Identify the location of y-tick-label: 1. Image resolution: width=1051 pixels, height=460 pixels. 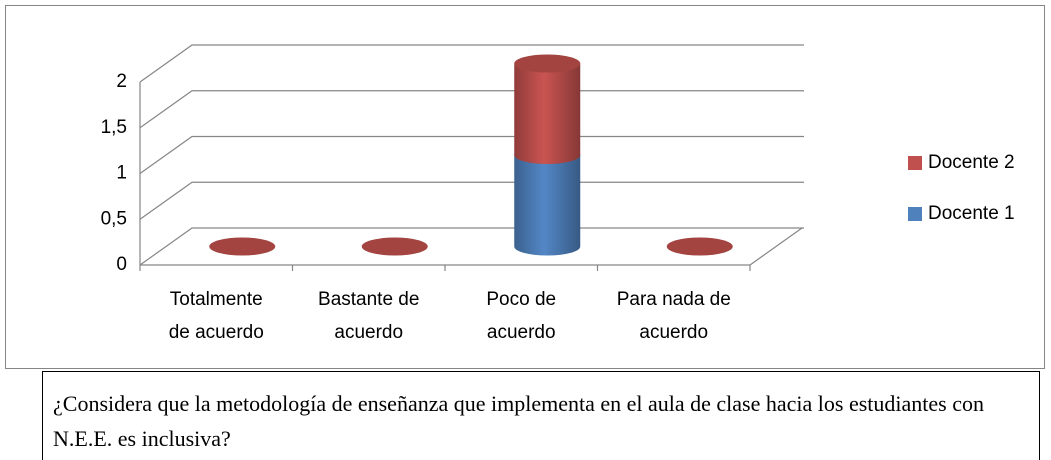
(121, 173).